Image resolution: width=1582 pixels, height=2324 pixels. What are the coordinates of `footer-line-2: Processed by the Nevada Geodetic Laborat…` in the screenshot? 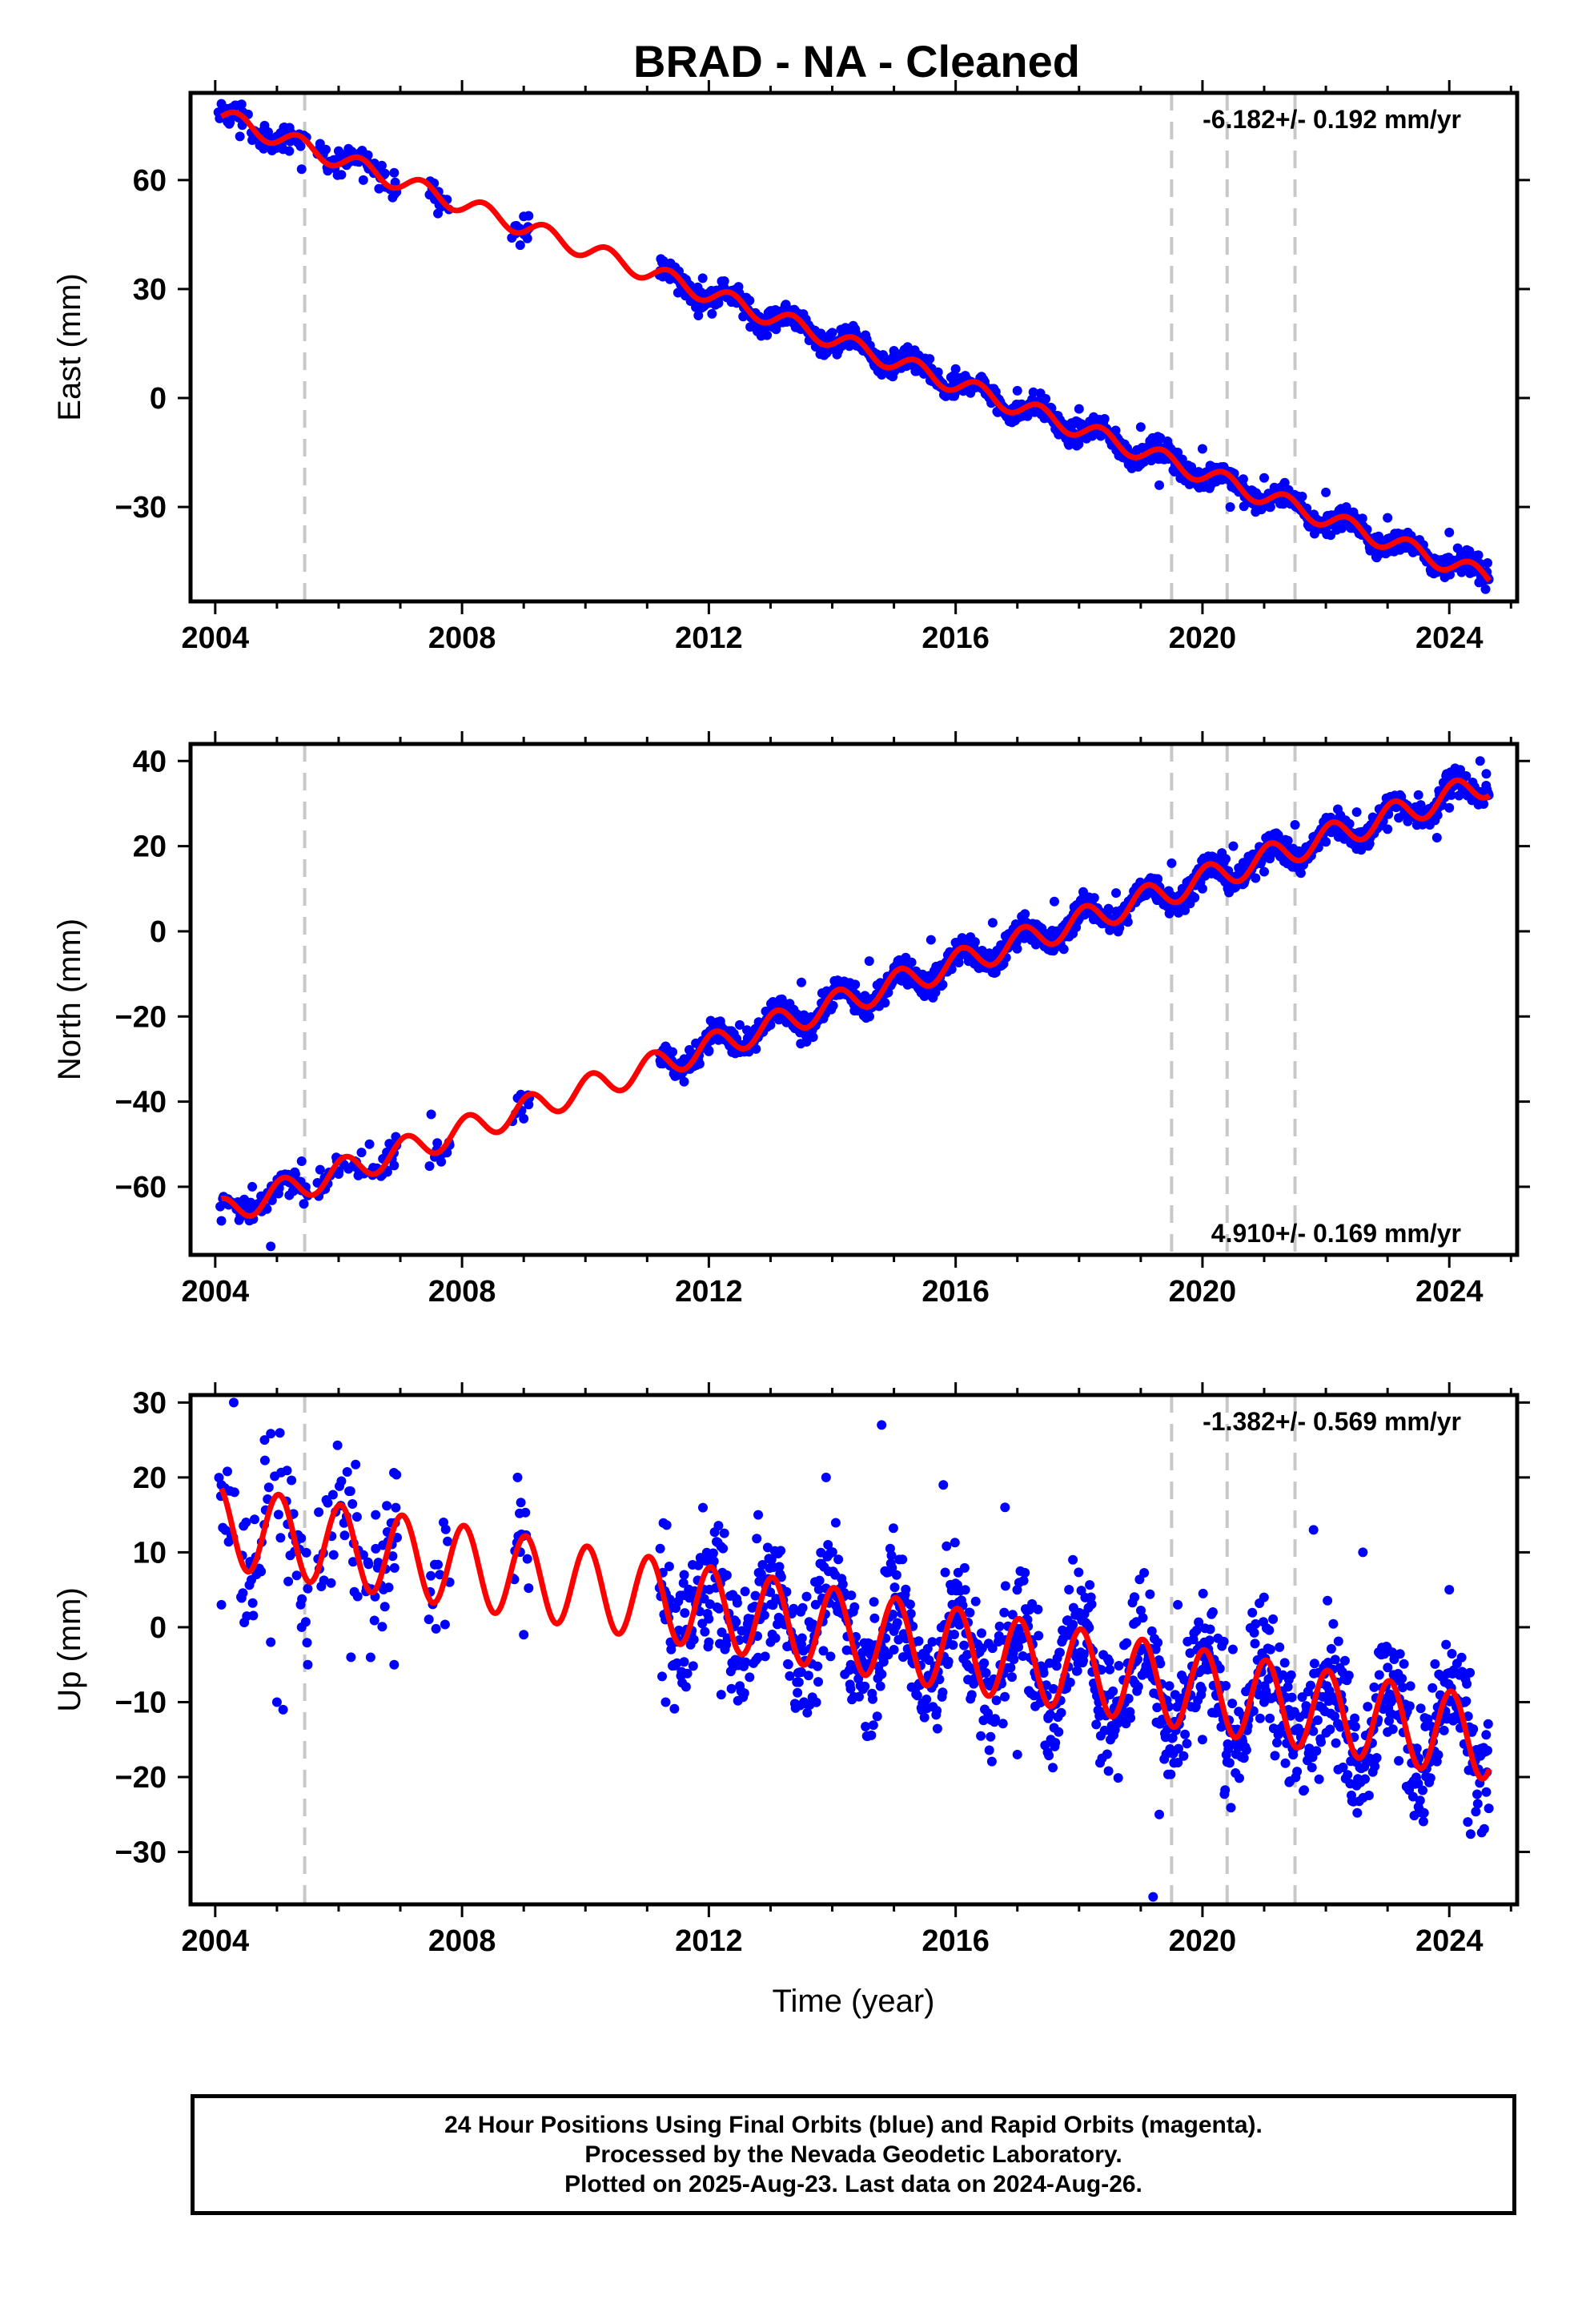 It's located at (853, 2154).